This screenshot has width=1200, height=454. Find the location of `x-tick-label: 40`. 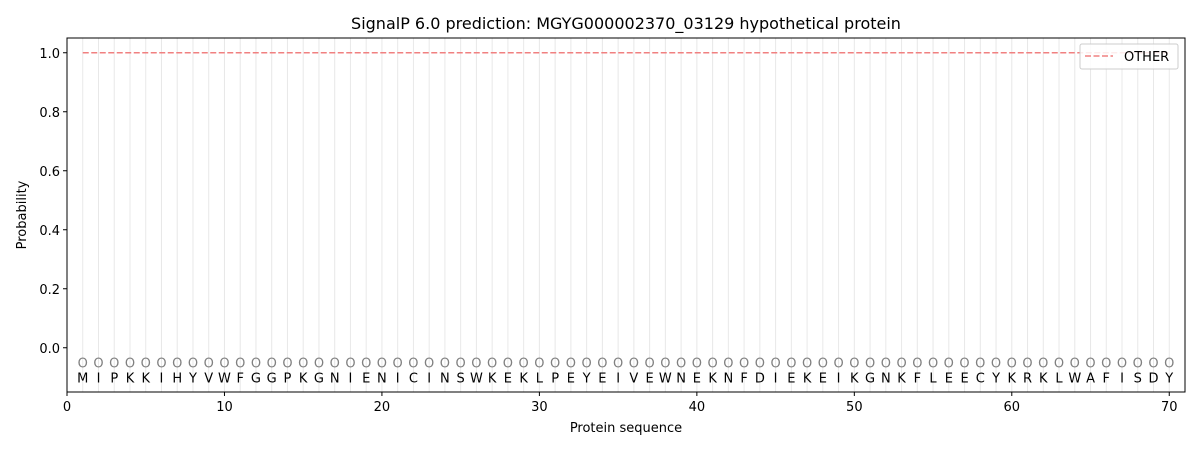

x-tick-label: 40 is located at coordinates (697, 407).